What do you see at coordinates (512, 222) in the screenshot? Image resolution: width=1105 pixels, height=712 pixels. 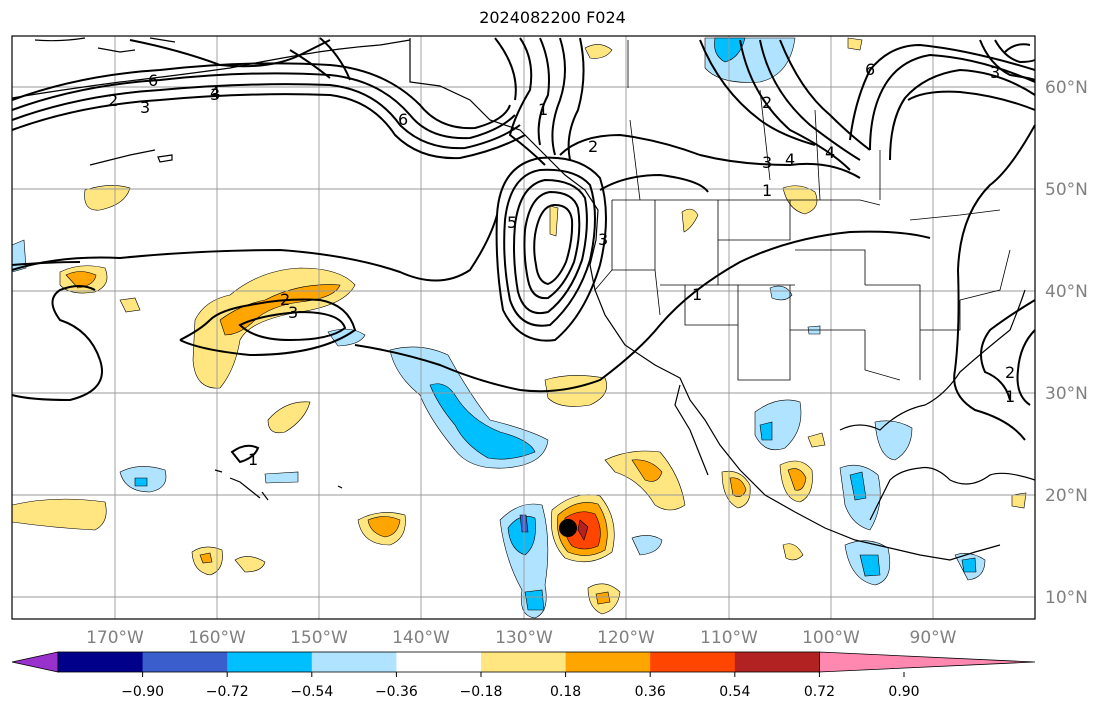 I see `contour-label: 5` at bounding box center [512, 222].